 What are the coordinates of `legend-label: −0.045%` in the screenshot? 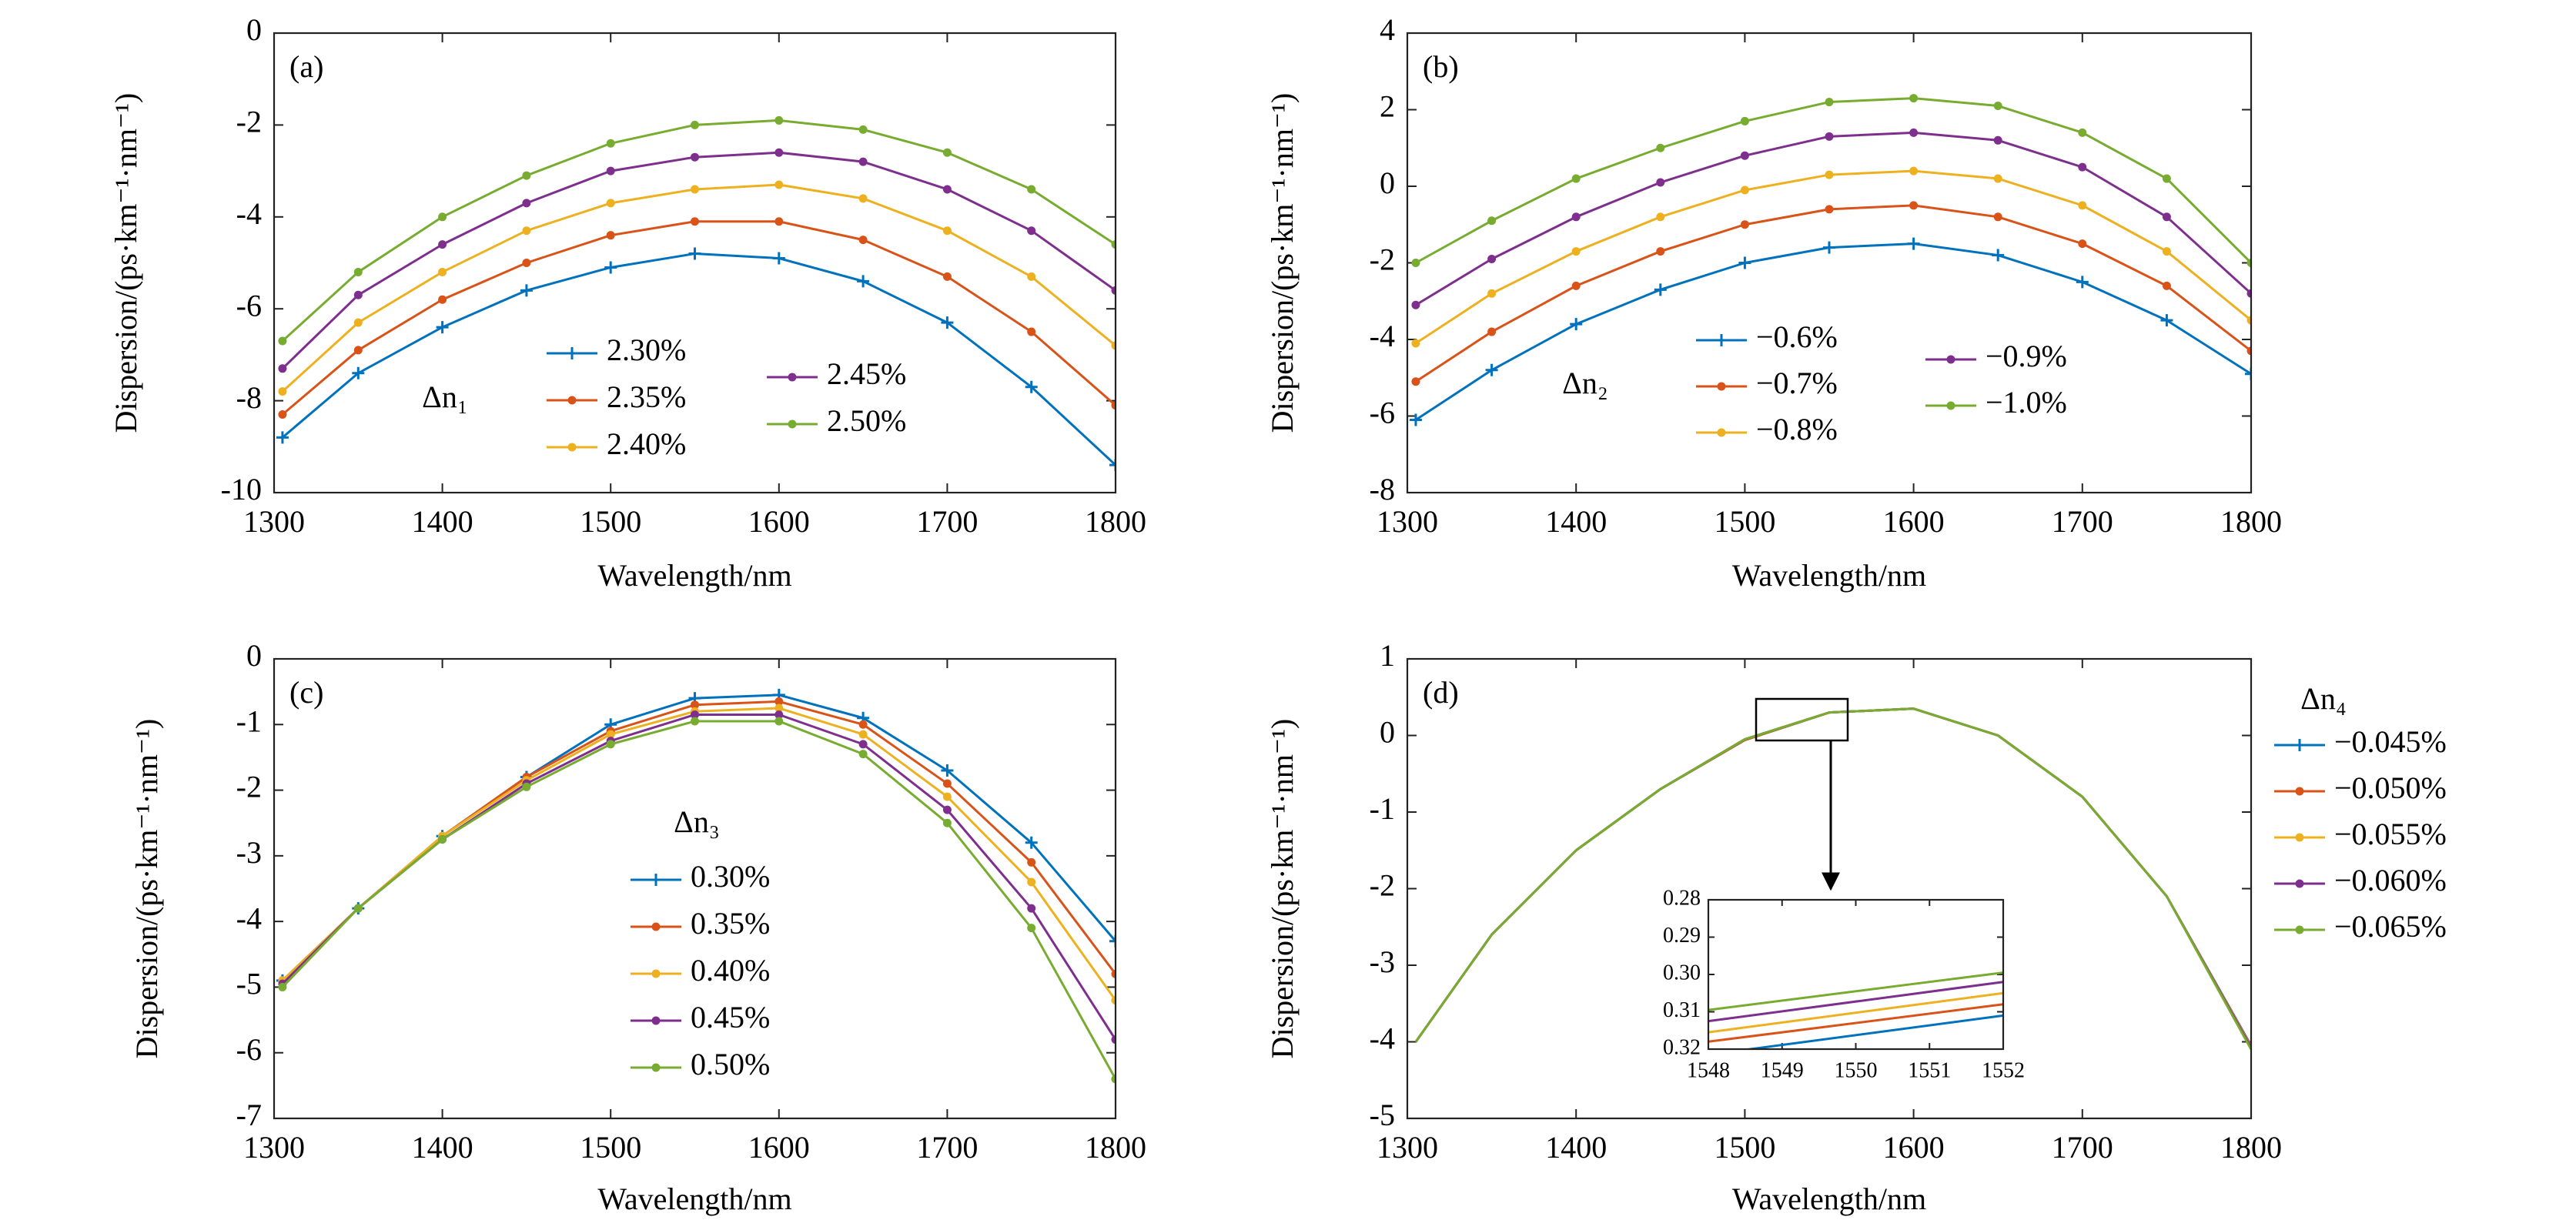 It's located at (2391, 741).